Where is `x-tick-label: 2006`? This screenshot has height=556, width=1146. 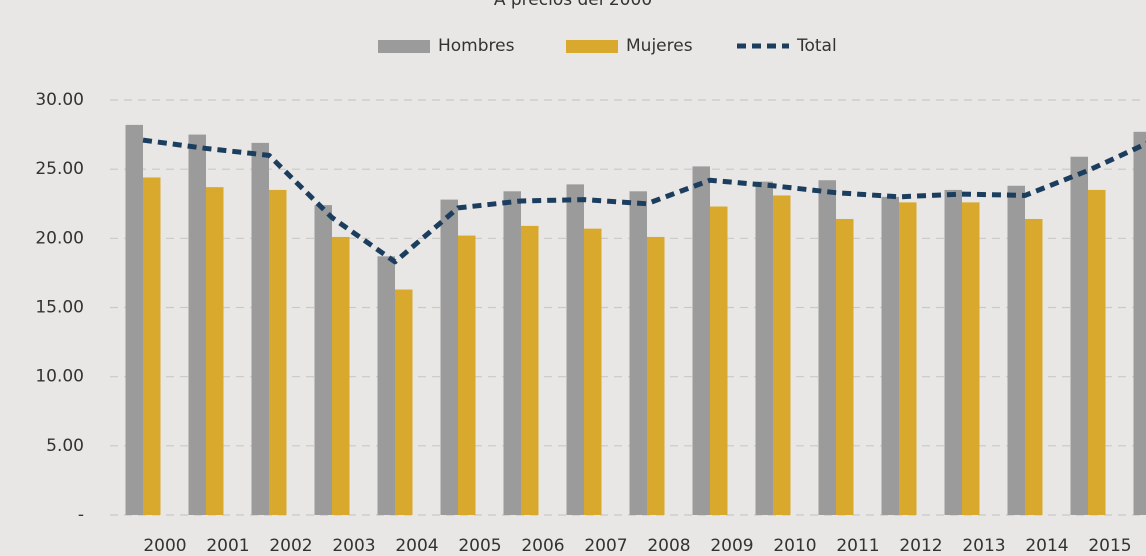 x-tick-label: 2006 is located at coordinates (542, 546).